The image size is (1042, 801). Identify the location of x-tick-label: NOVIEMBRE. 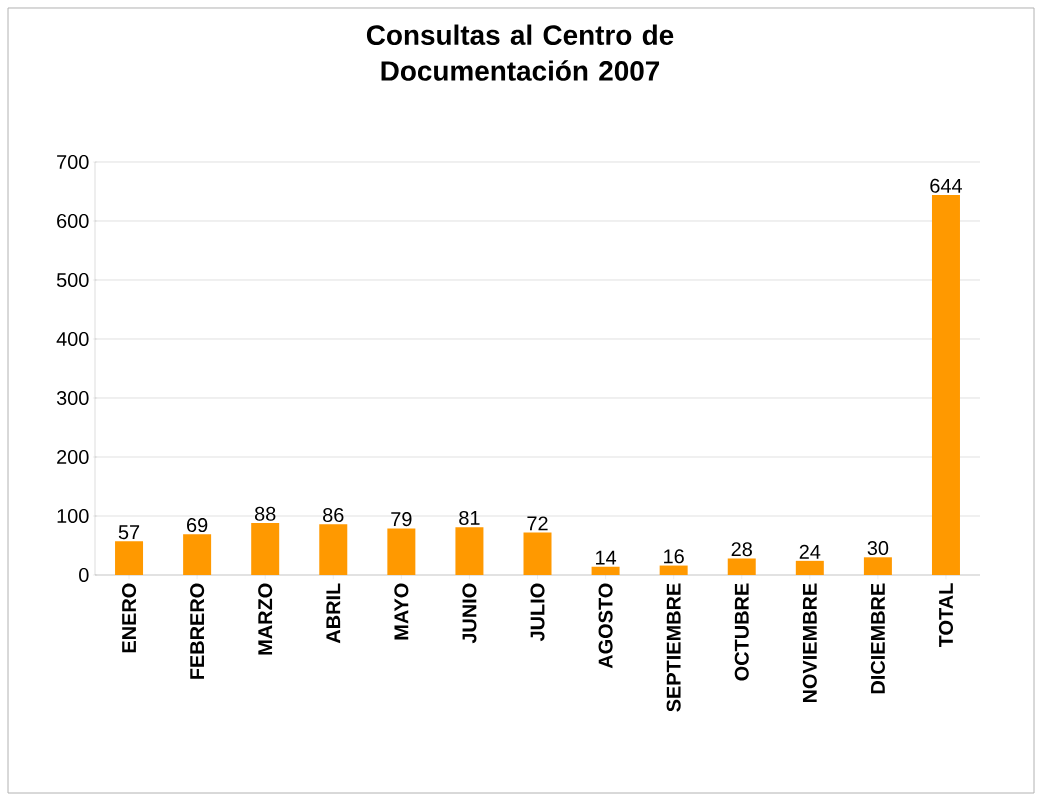
(809, 643).